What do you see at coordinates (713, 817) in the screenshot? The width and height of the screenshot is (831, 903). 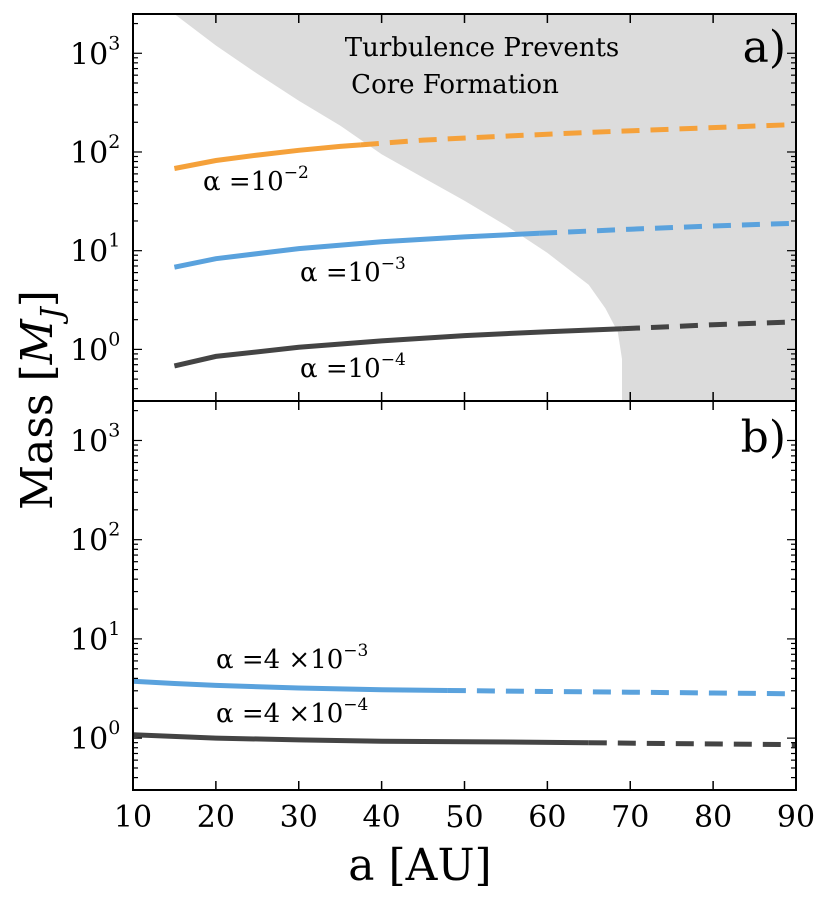 I see `x-tick-label: 80` at bounding box center [713, 817].